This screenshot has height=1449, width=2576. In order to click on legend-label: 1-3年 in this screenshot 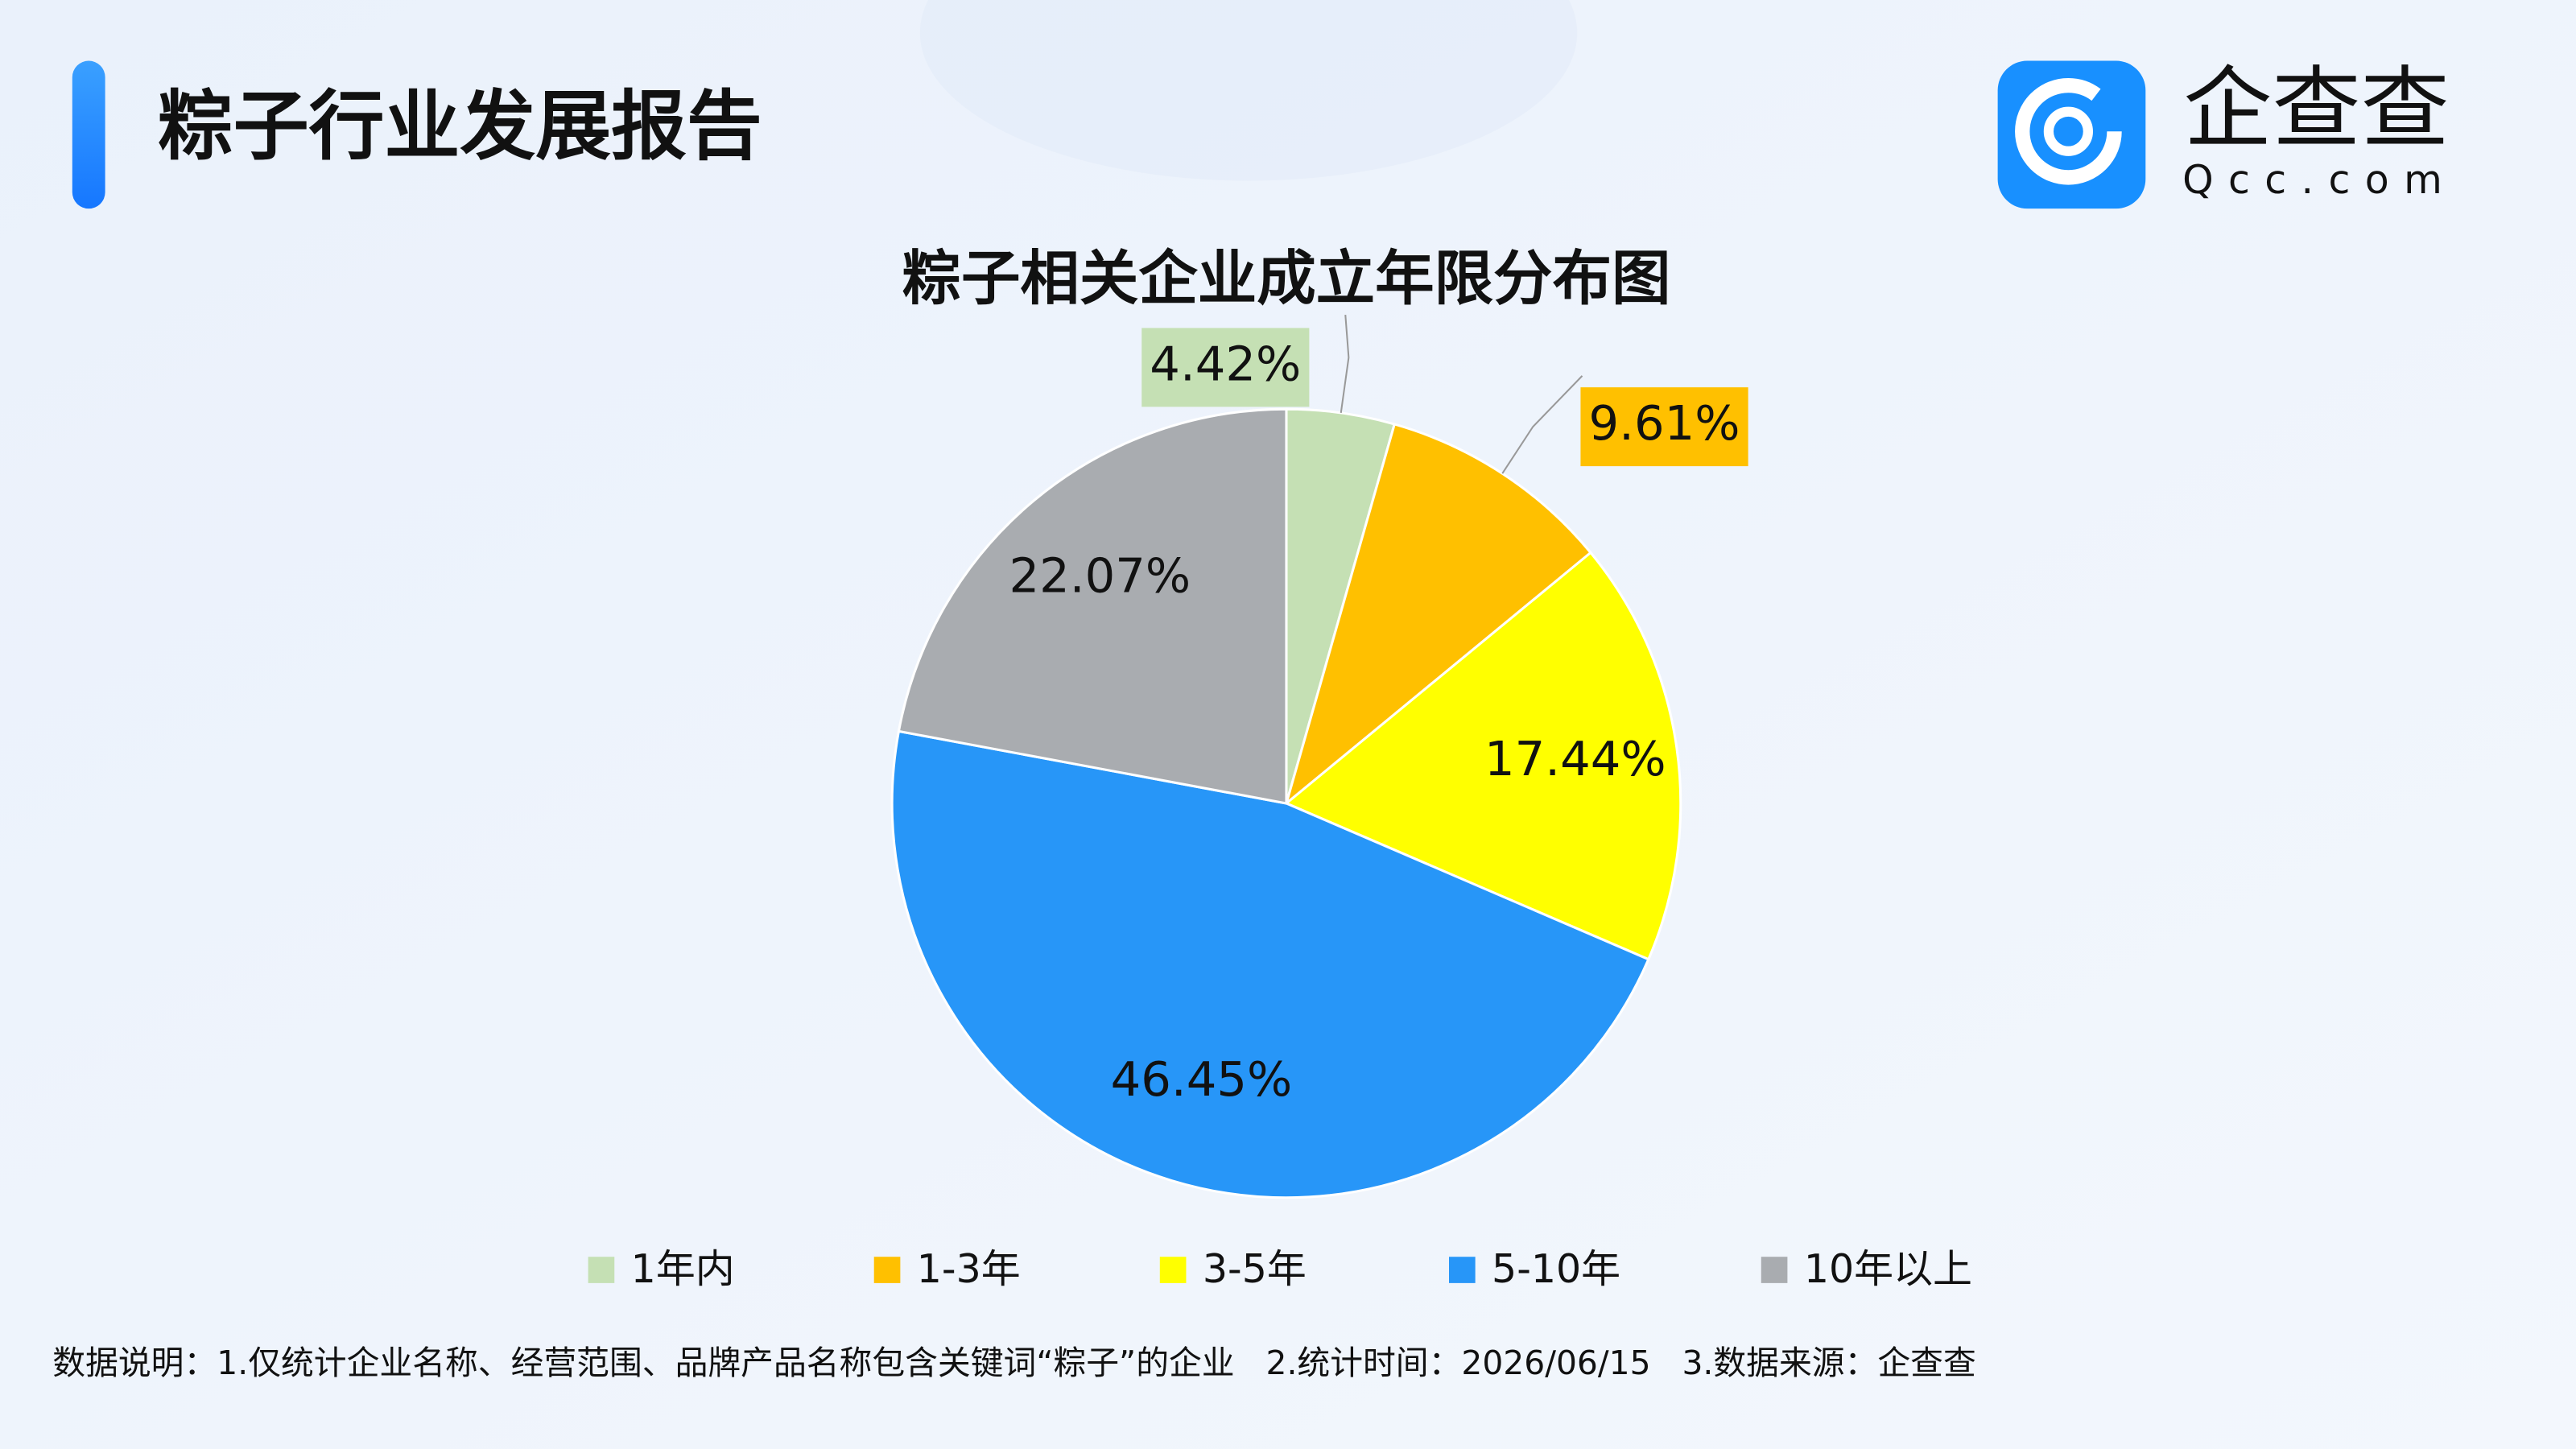, I will do `click(969, 1269)`.